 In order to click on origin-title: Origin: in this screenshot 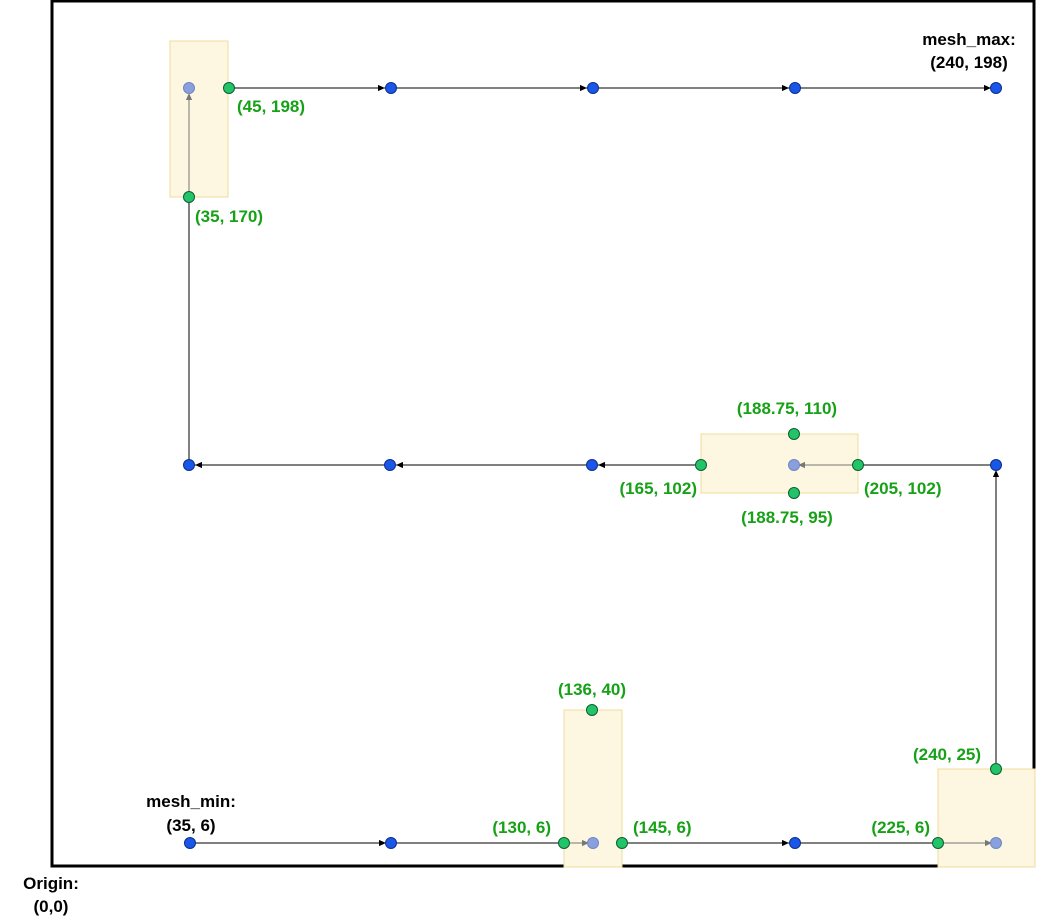, I will do `click(51, 883)`.